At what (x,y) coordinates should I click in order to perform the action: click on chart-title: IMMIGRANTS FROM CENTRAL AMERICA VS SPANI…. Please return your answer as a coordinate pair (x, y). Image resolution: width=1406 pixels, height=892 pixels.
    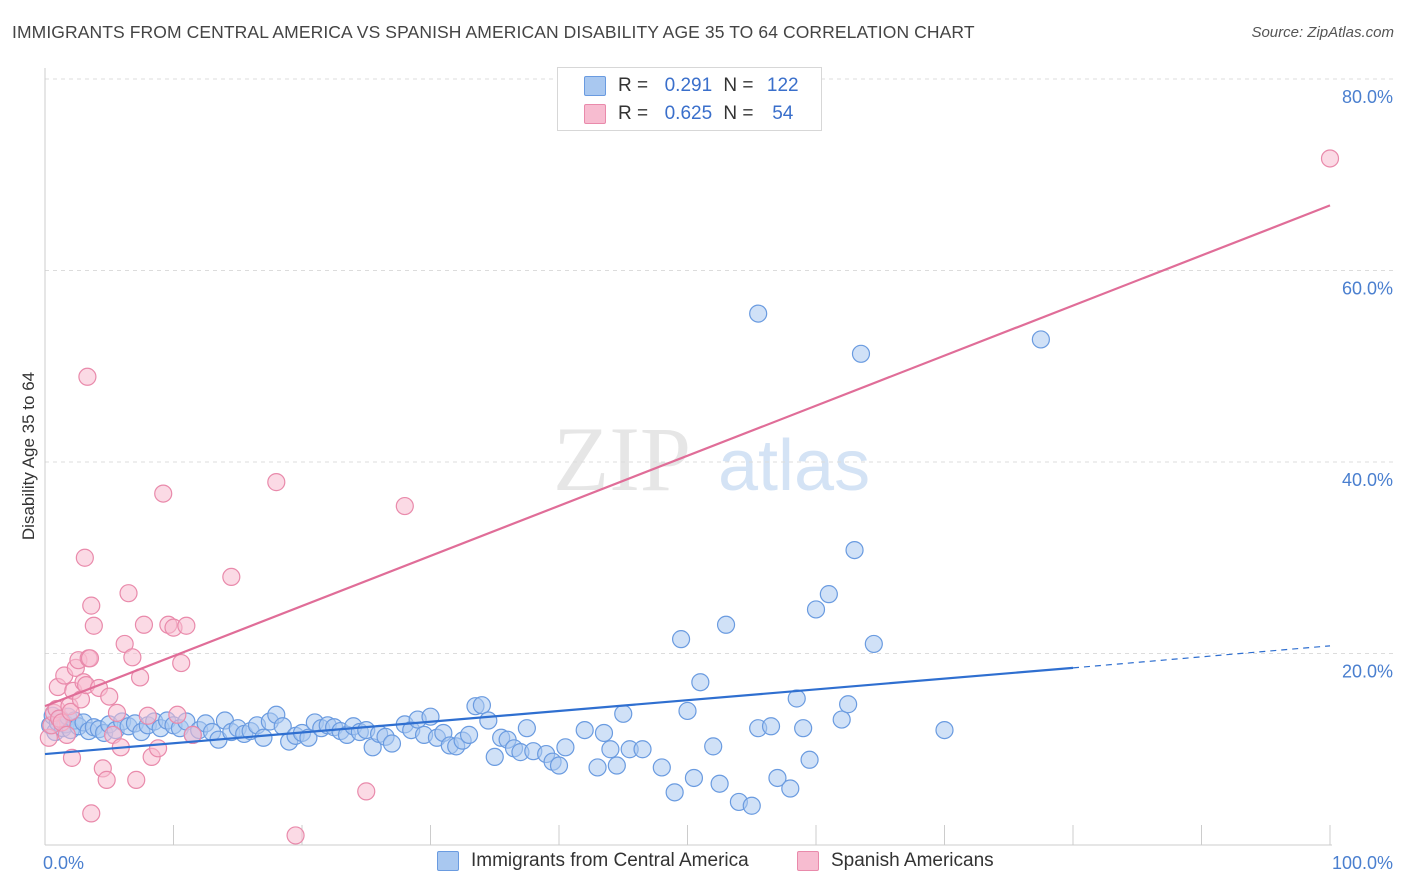
    Looking at the image, I should click on (493, 32).